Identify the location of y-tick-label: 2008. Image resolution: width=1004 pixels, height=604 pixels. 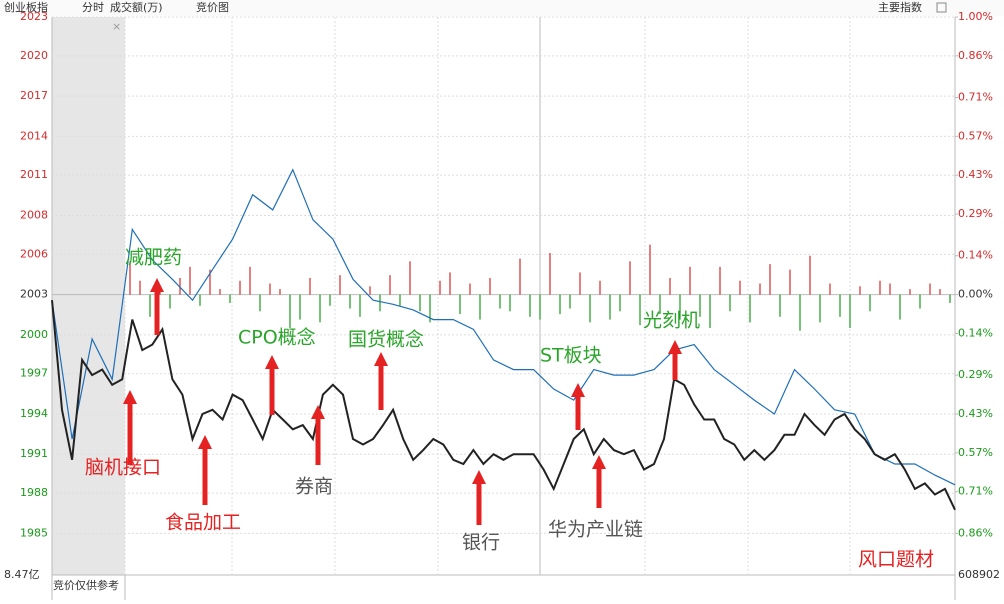
(34, 214).